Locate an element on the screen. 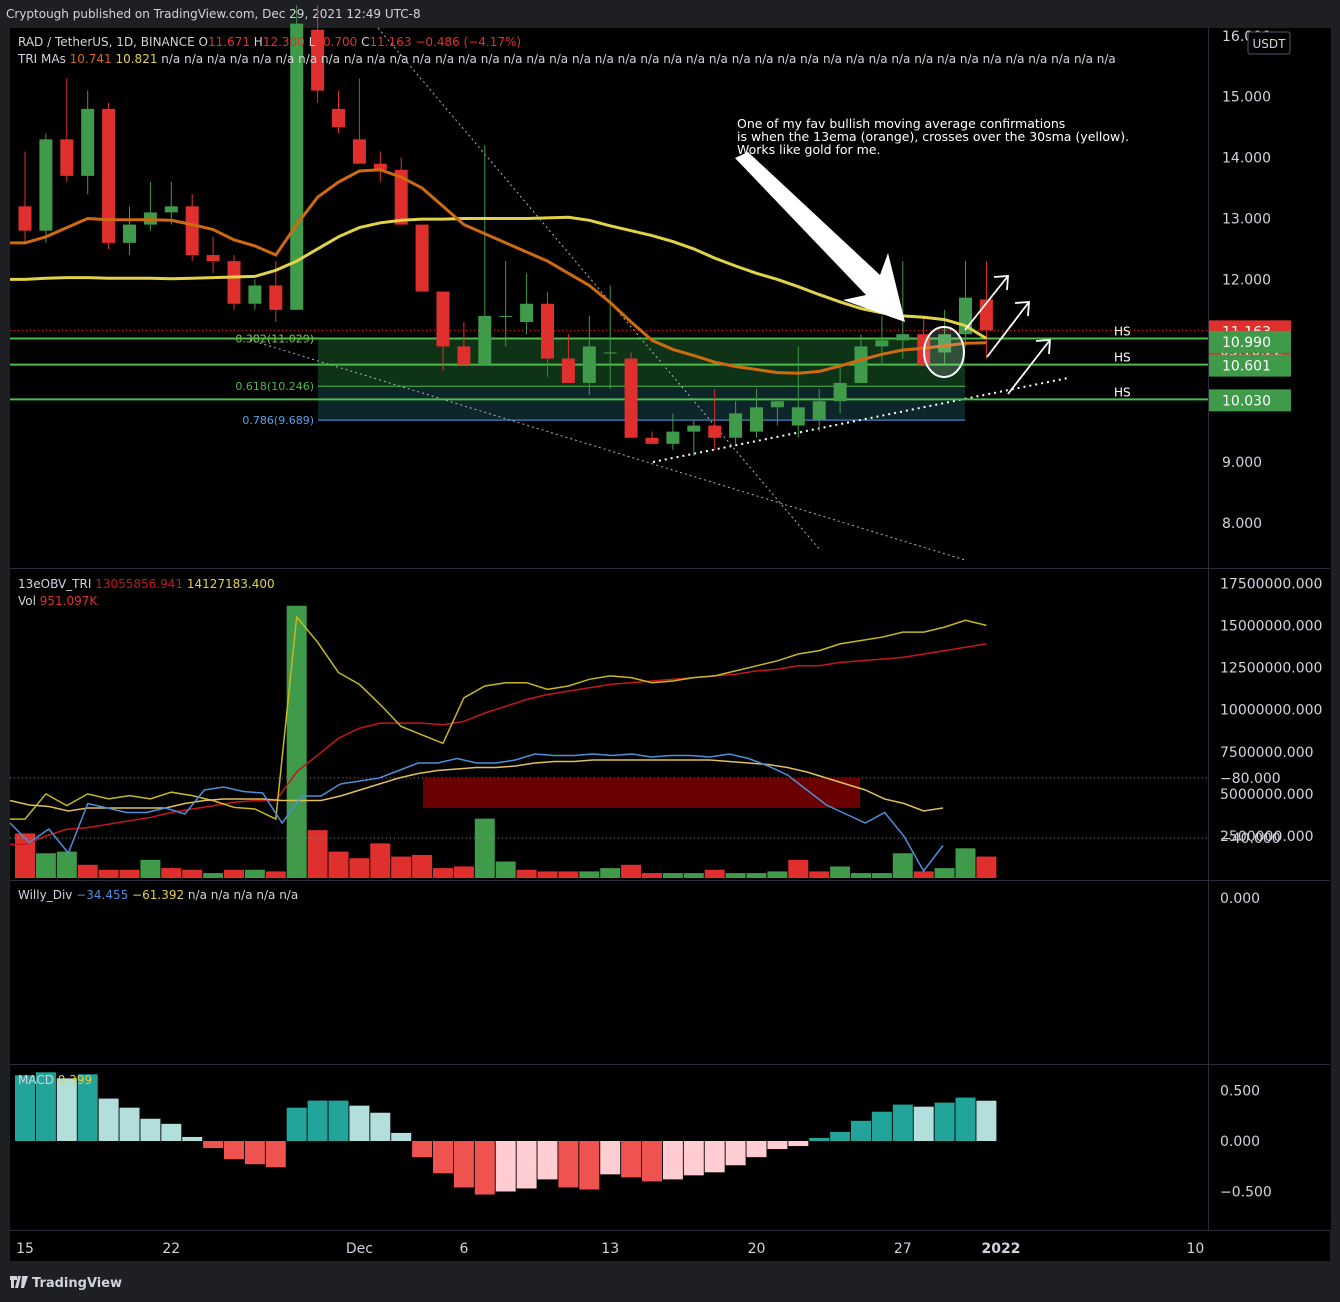 The image size is (1340, 1302). obv-axis-tick: 17500000.000 is located at coordinates (1271, 584).